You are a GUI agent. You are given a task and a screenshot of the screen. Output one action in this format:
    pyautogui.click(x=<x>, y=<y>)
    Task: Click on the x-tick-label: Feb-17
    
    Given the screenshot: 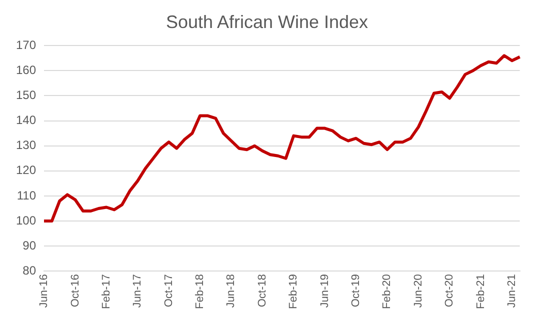 What is the action you would take?
    pyautogui.click(x=106, y=292)
    